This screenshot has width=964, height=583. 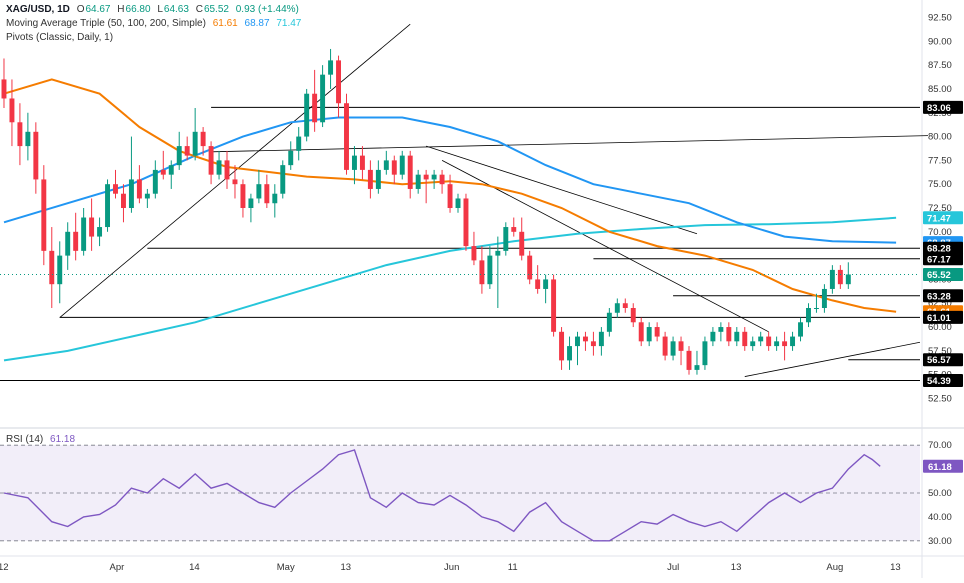 I want to click on price-tag-label: 67.17, so click(x=939, y=259).